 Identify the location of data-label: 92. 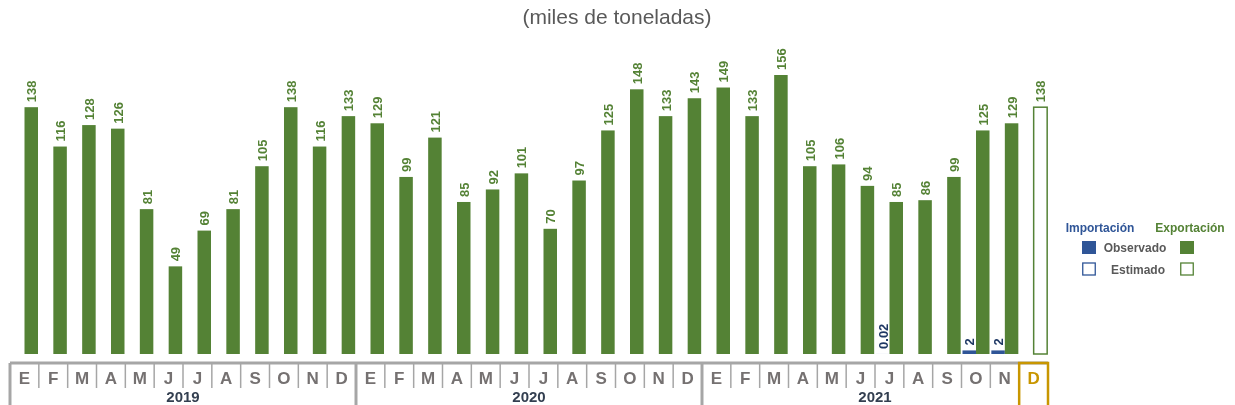
(493, 177).